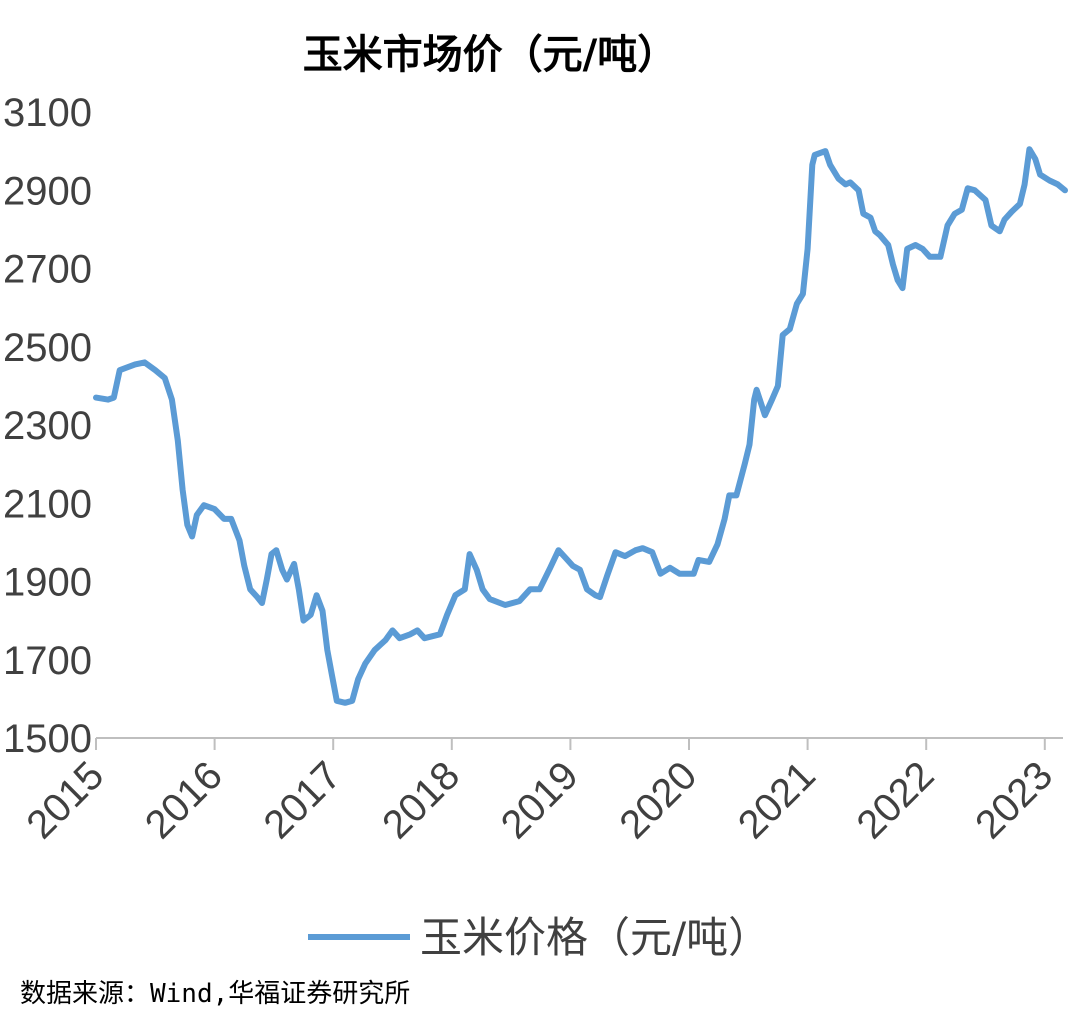  Describe the element at coordinates (303, 800) in the screenshot. I see `x-tick-label: 2017` at that location.